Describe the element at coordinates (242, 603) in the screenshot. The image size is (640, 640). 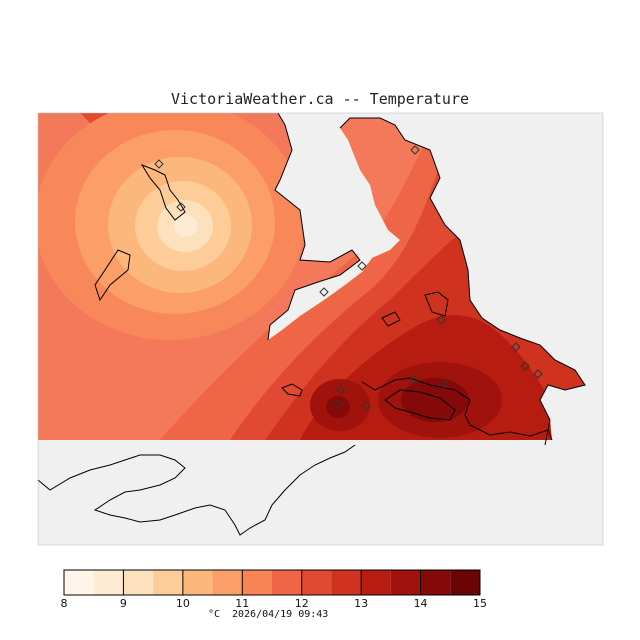
I see `legend-tick-label: 11` at that location.